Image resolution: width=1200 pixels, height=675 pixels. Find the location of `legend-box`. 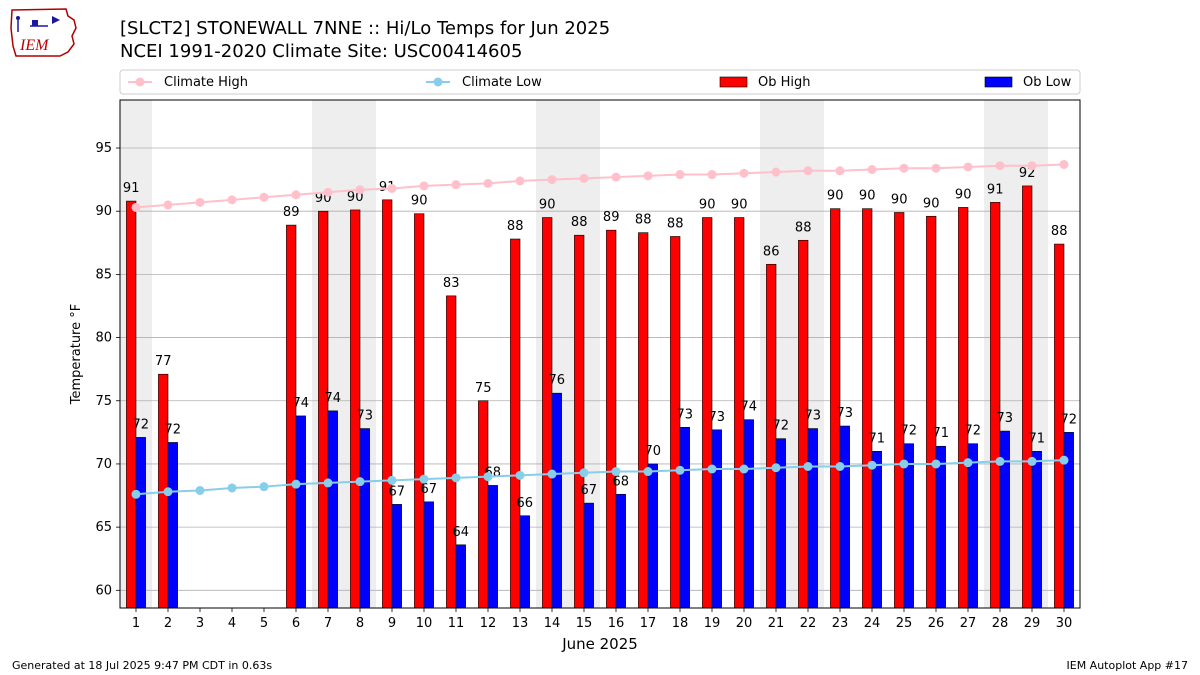

legend-box is located at coordinates (600, 82).